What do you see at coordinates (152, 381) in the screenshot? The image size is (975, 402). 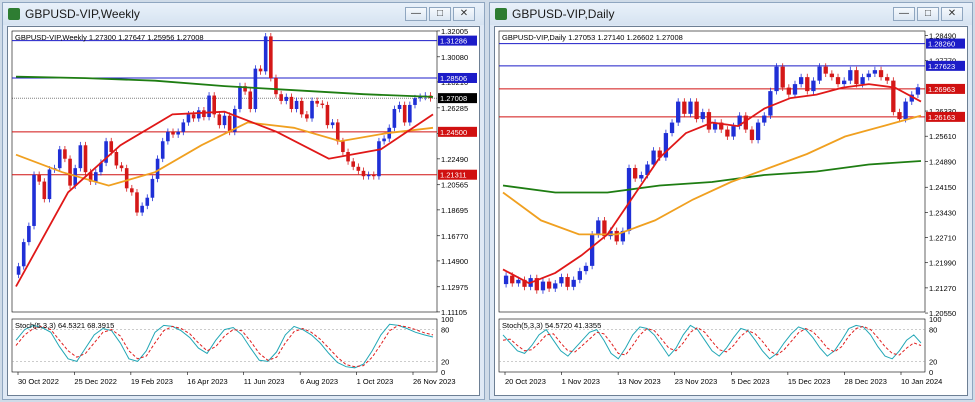 I see `x-tick-label: 19 Feb 2023` at bounding box center [152, 381].